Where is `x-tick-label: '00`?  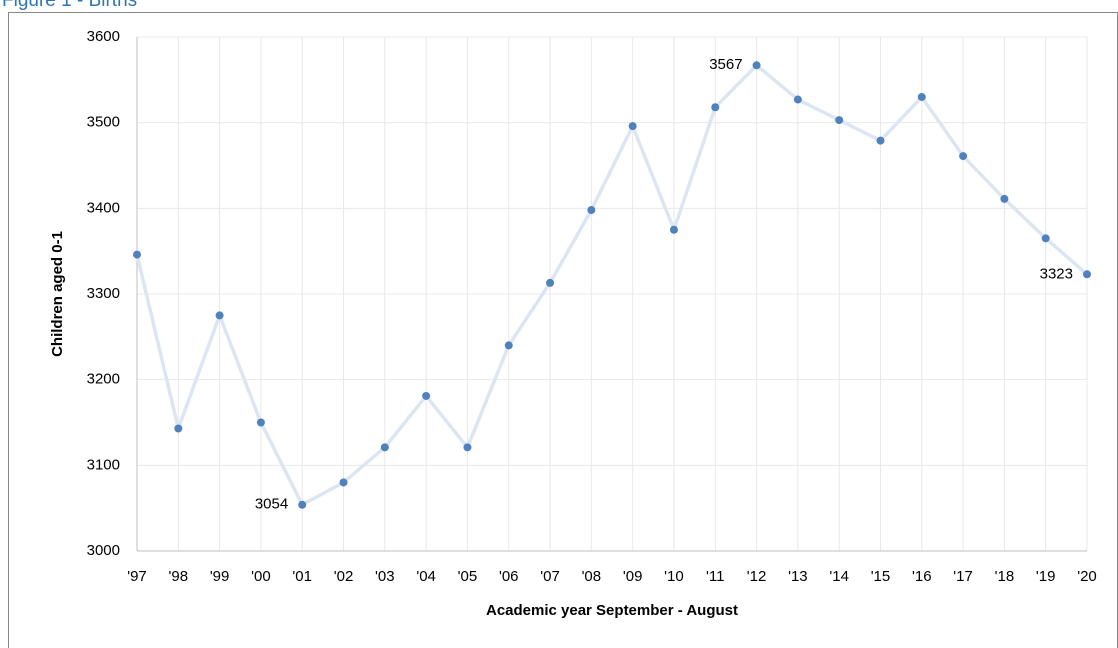
x-tick-label: '00 is located at coordinates (261, 576).